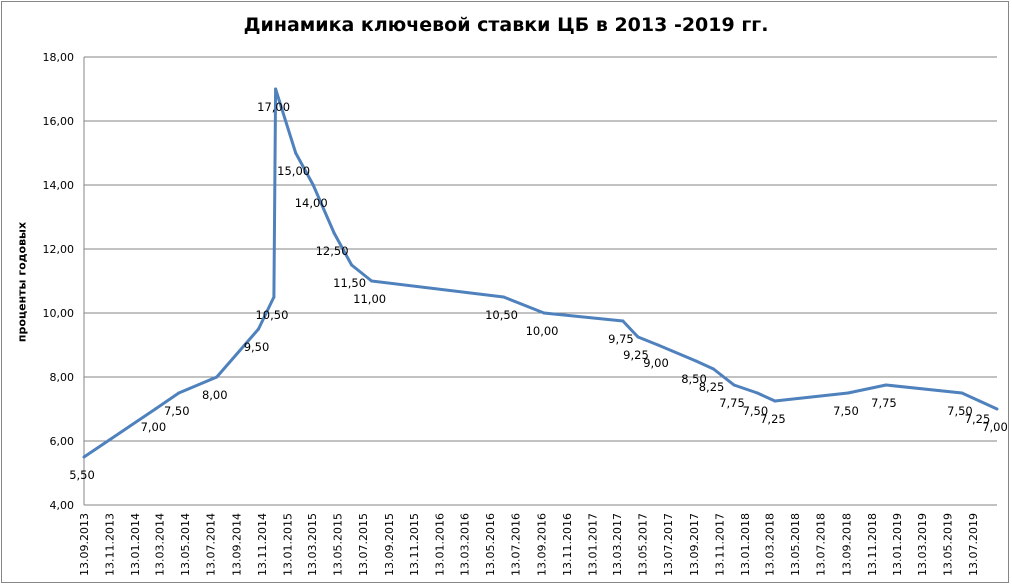 The height and width of the screenshot is (586, 1012). I want to click on x-tick-label: 13.09.2014, so click(236, 544).